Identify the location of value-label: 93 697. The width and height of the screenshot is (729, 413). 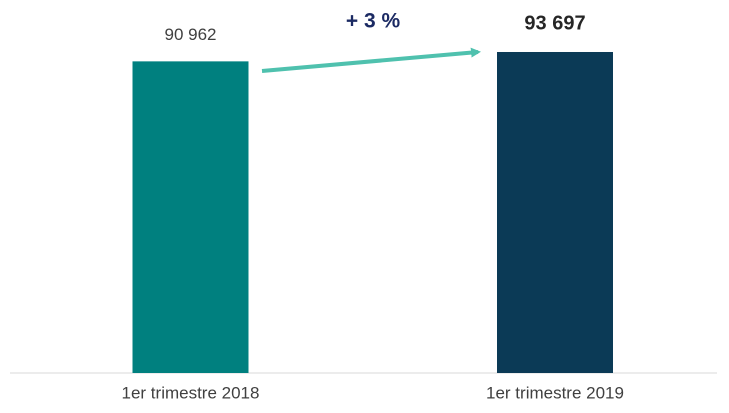
(554, 23).